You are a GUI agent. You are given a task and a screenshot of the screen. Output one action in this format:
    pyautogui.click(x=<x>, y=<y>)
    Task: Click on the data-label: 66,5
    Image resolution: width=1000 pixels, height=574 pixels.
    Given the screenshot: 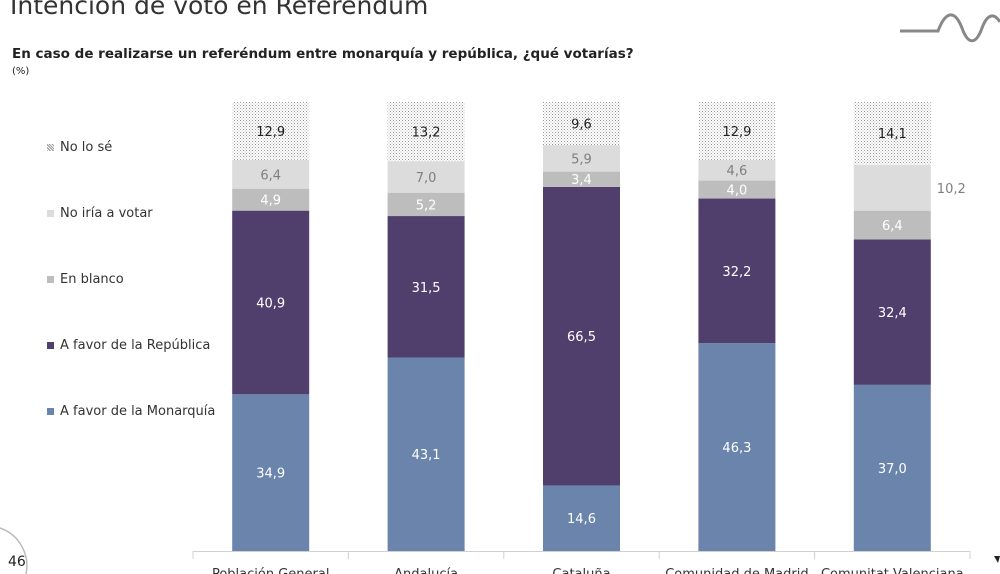 What is the action you would take?
    pyautogui.click(x=581, y=337)
    